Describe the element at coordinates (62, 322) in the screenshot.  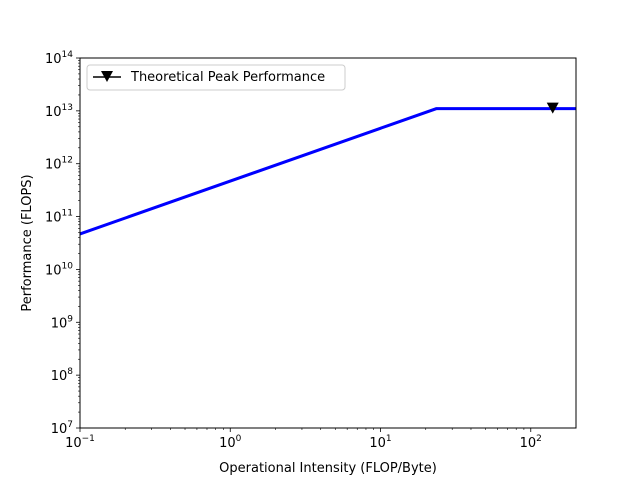
I see `y-tick-label: 109` at that location.